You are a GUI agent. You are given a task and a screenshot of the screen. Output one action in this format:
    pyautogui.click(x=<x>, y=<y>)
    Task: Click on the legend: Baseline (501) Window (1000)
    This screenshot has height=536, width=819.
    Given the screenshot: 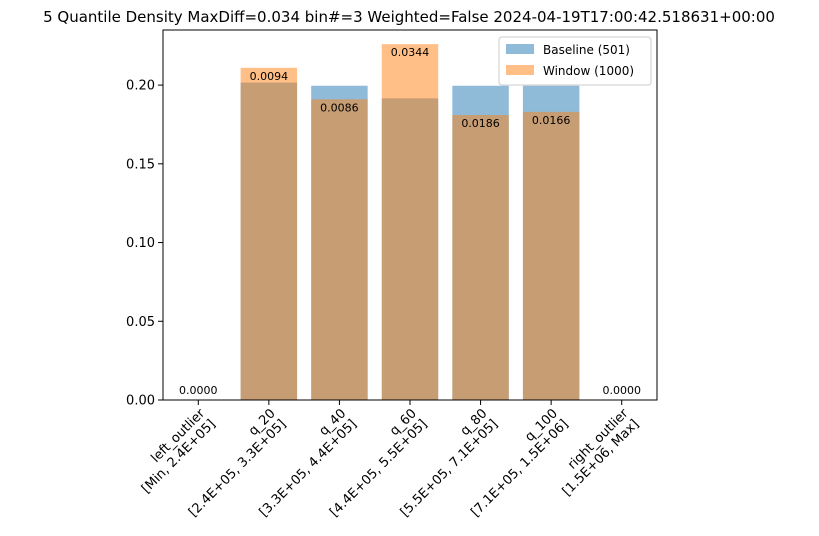 What is the action you would take?
    pyautogui.click(x=575, y=61)
    